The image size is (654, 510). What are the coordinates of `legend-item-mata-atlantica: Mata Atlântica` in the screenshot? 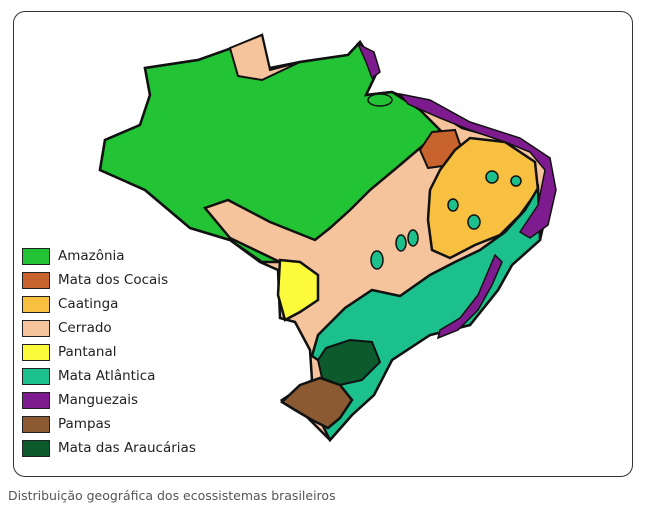 It's located at (88, 376).